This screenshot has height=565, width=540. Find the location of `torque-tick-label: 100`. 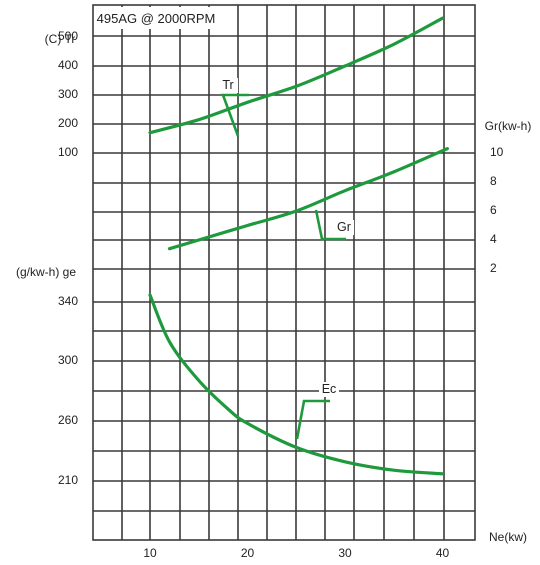

torque-tick-label: 100 is located at coordinates (68, 152).